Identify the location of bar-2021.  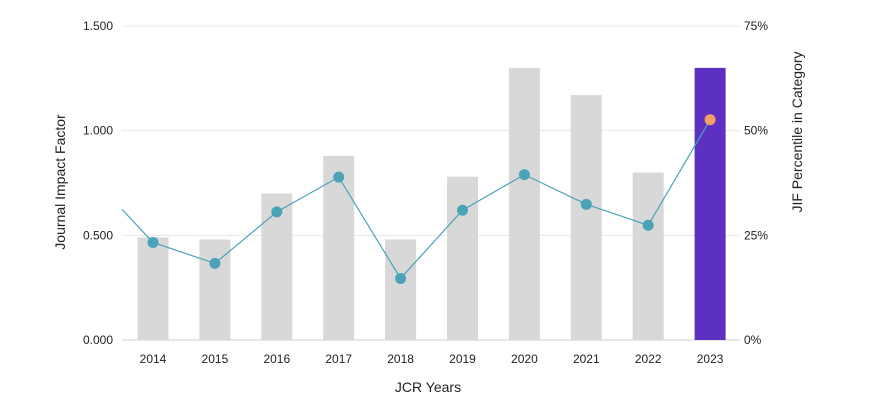
(586, 217).